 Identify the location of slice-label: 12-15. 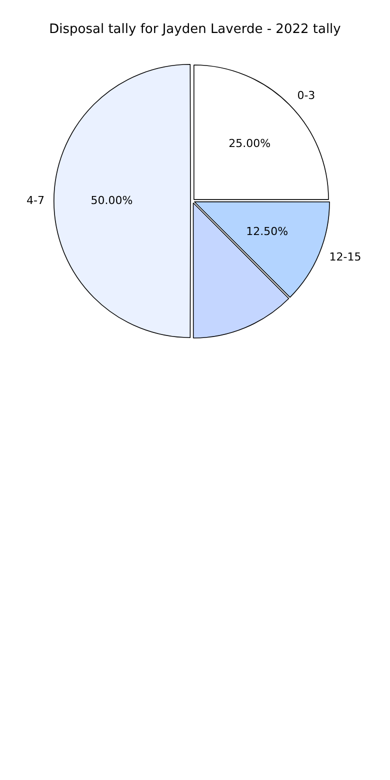
(345, 257).